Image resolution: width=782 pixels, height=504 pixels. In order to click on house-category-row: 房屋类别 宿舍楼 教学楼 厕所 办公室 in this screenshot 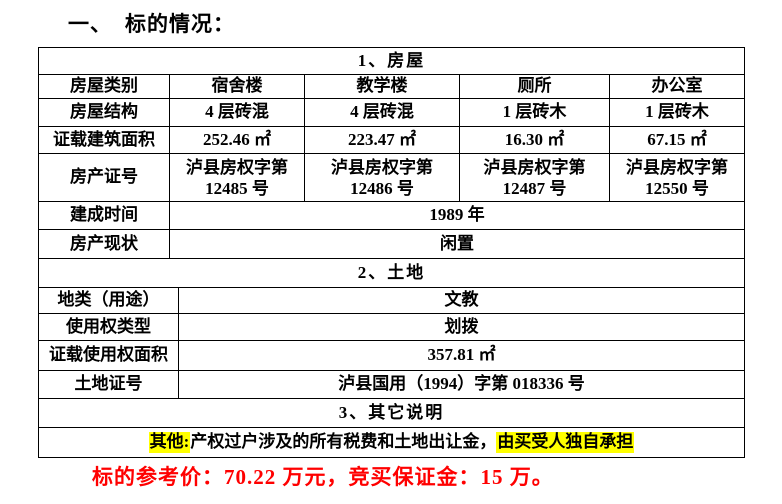, I will do `click(391, 87)`.